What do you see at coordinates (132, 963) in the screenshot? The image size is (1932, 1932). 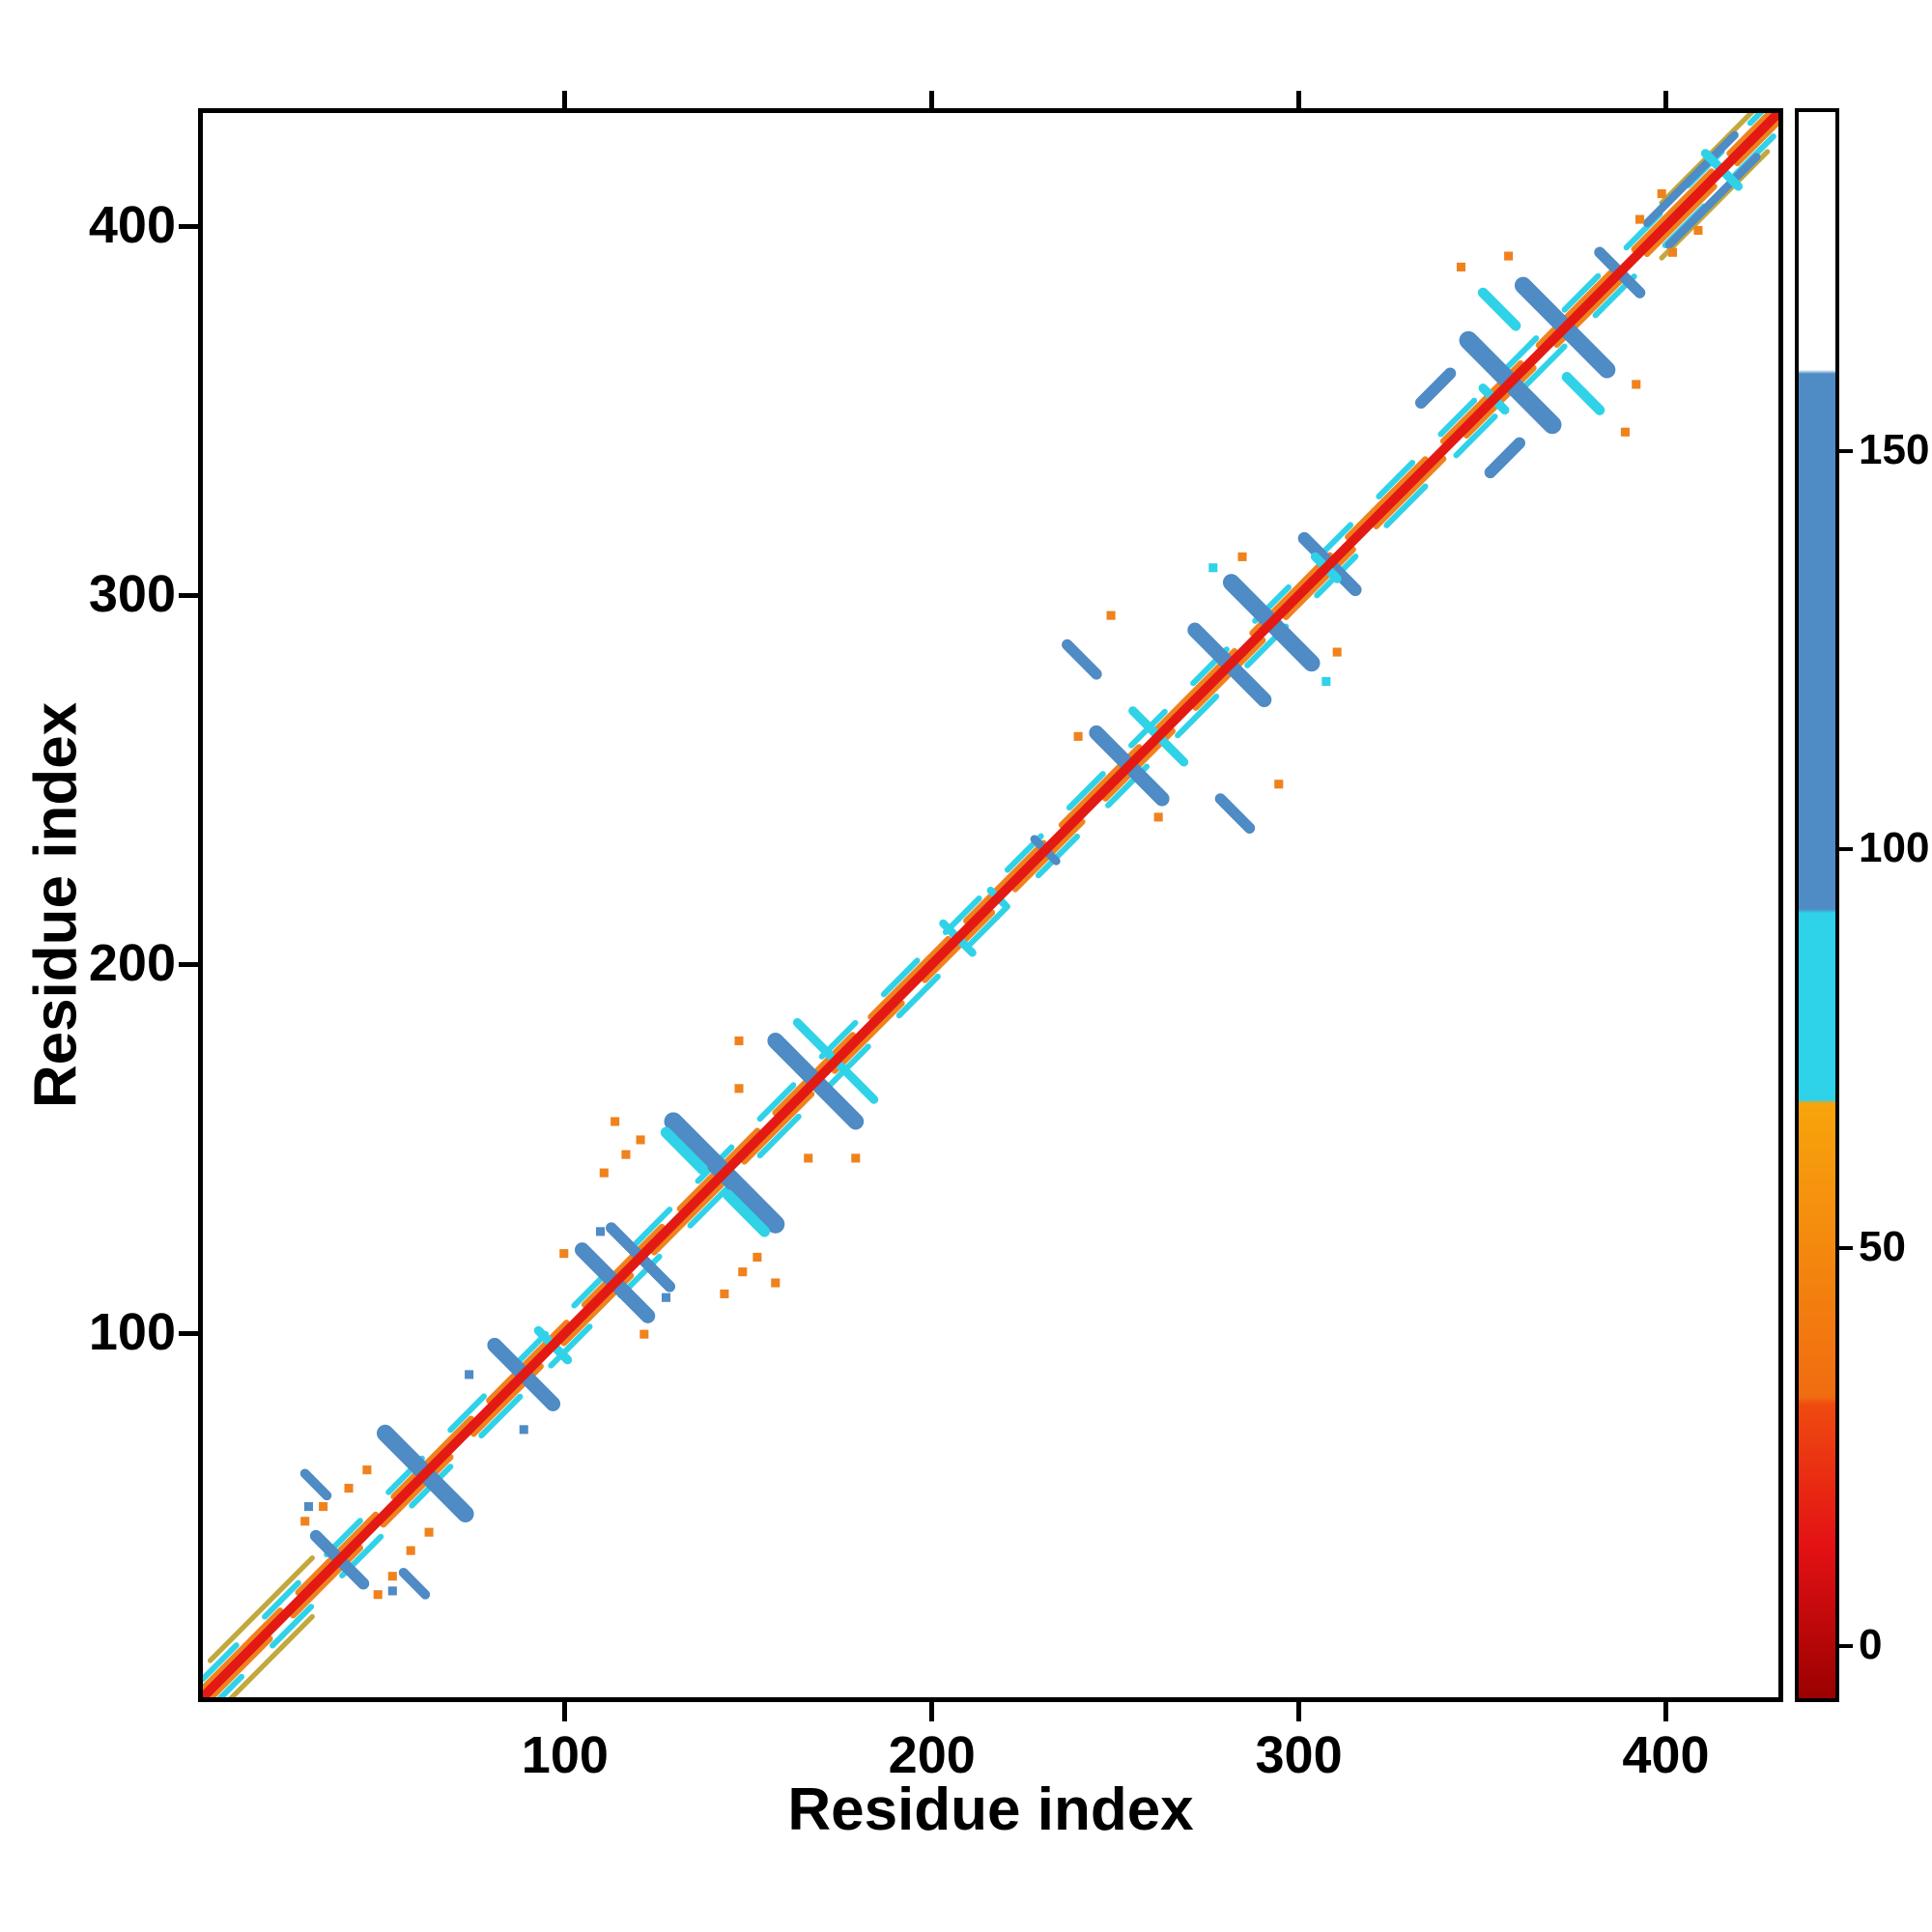 I see `y-tick-label: 200` at bounding box center [132, 963].